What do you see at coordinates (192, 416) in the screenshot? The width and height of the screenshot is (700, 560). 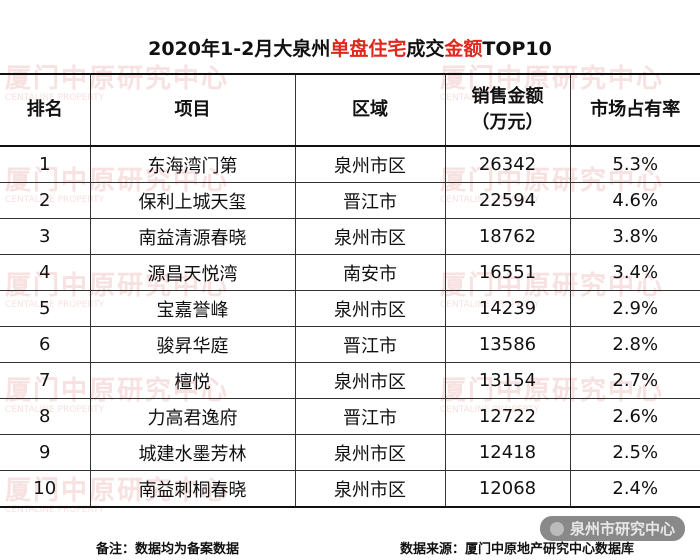 I see `cell-project: 力高君逸府` at bounding box center [192, 416].